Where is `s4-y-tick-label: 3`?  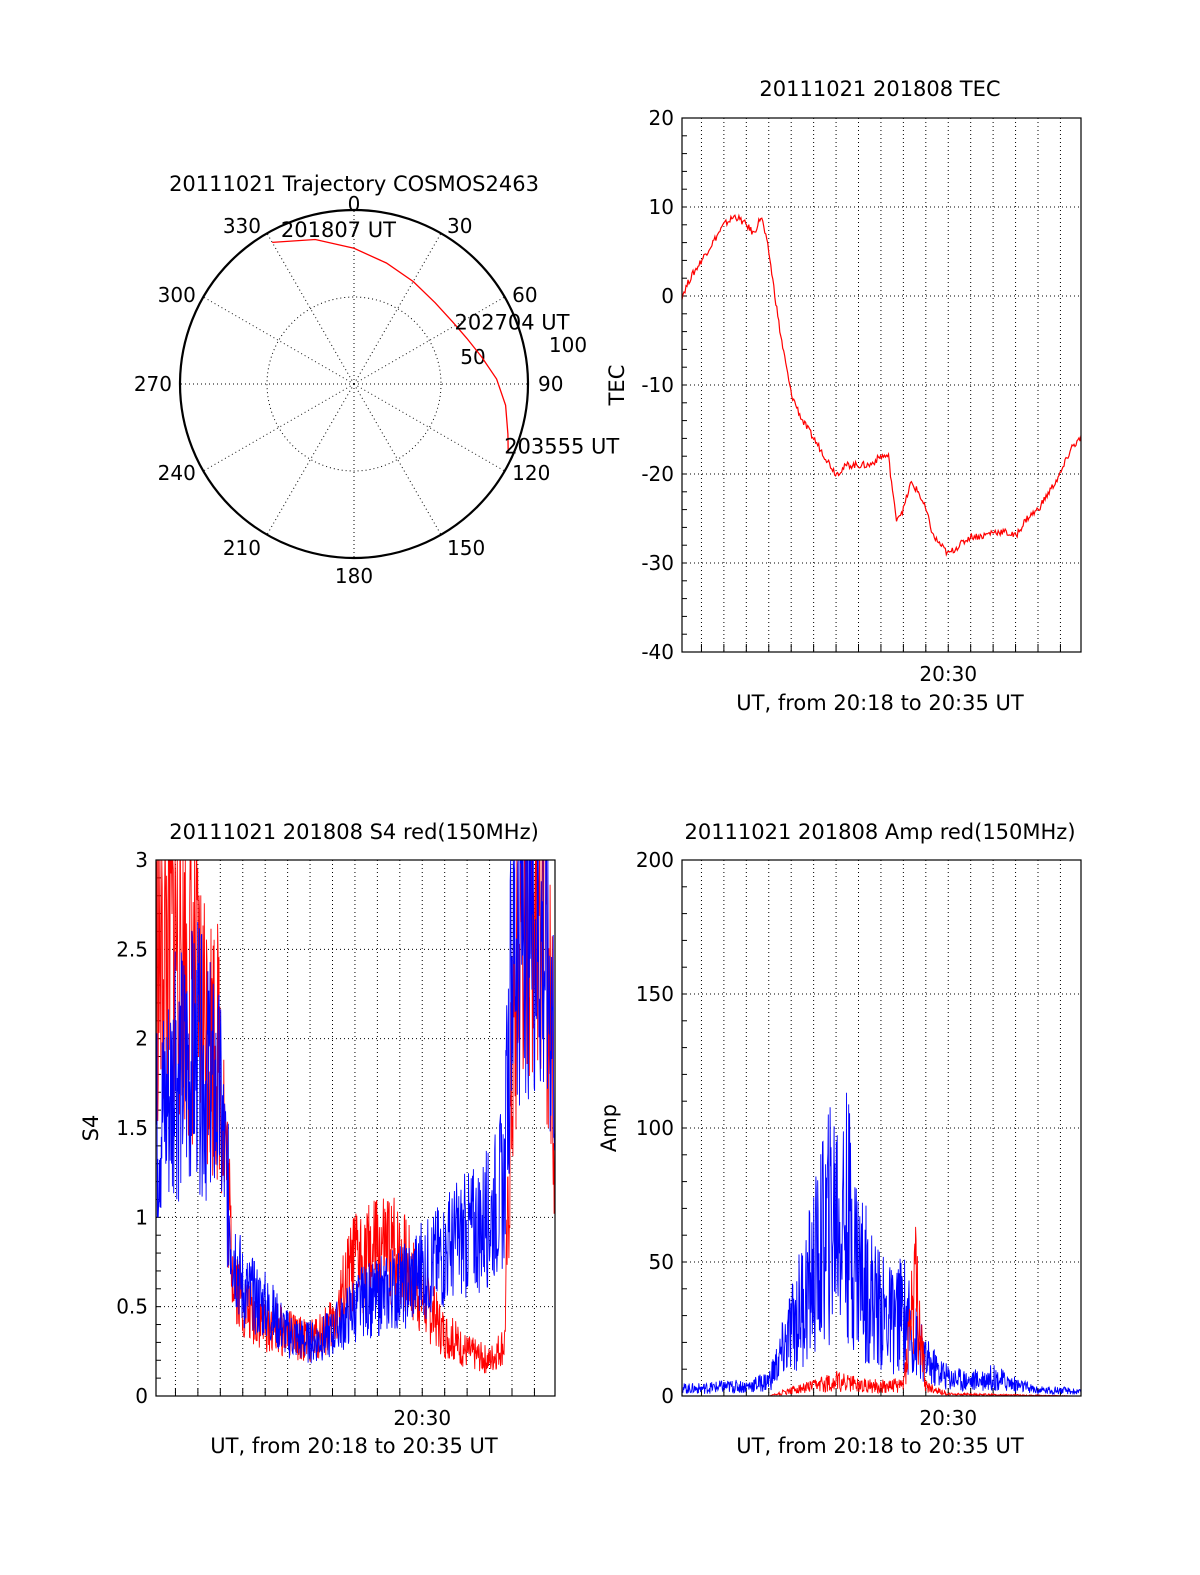 s4-y-tick-label: 3 is located at coordinates (141, 860).